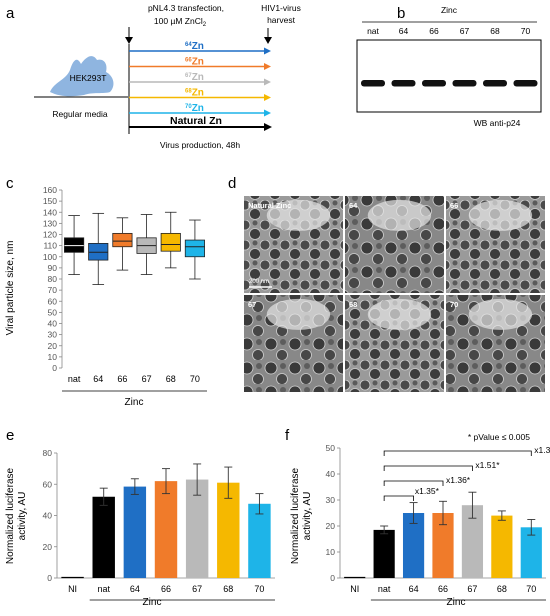 Image resolution: width=550 pixels, height=616 pixels. What do you see at coordinates (98, 379) in the screenshot?
I see `chart-c-category-64: 64` at bounding box center [98, 379].